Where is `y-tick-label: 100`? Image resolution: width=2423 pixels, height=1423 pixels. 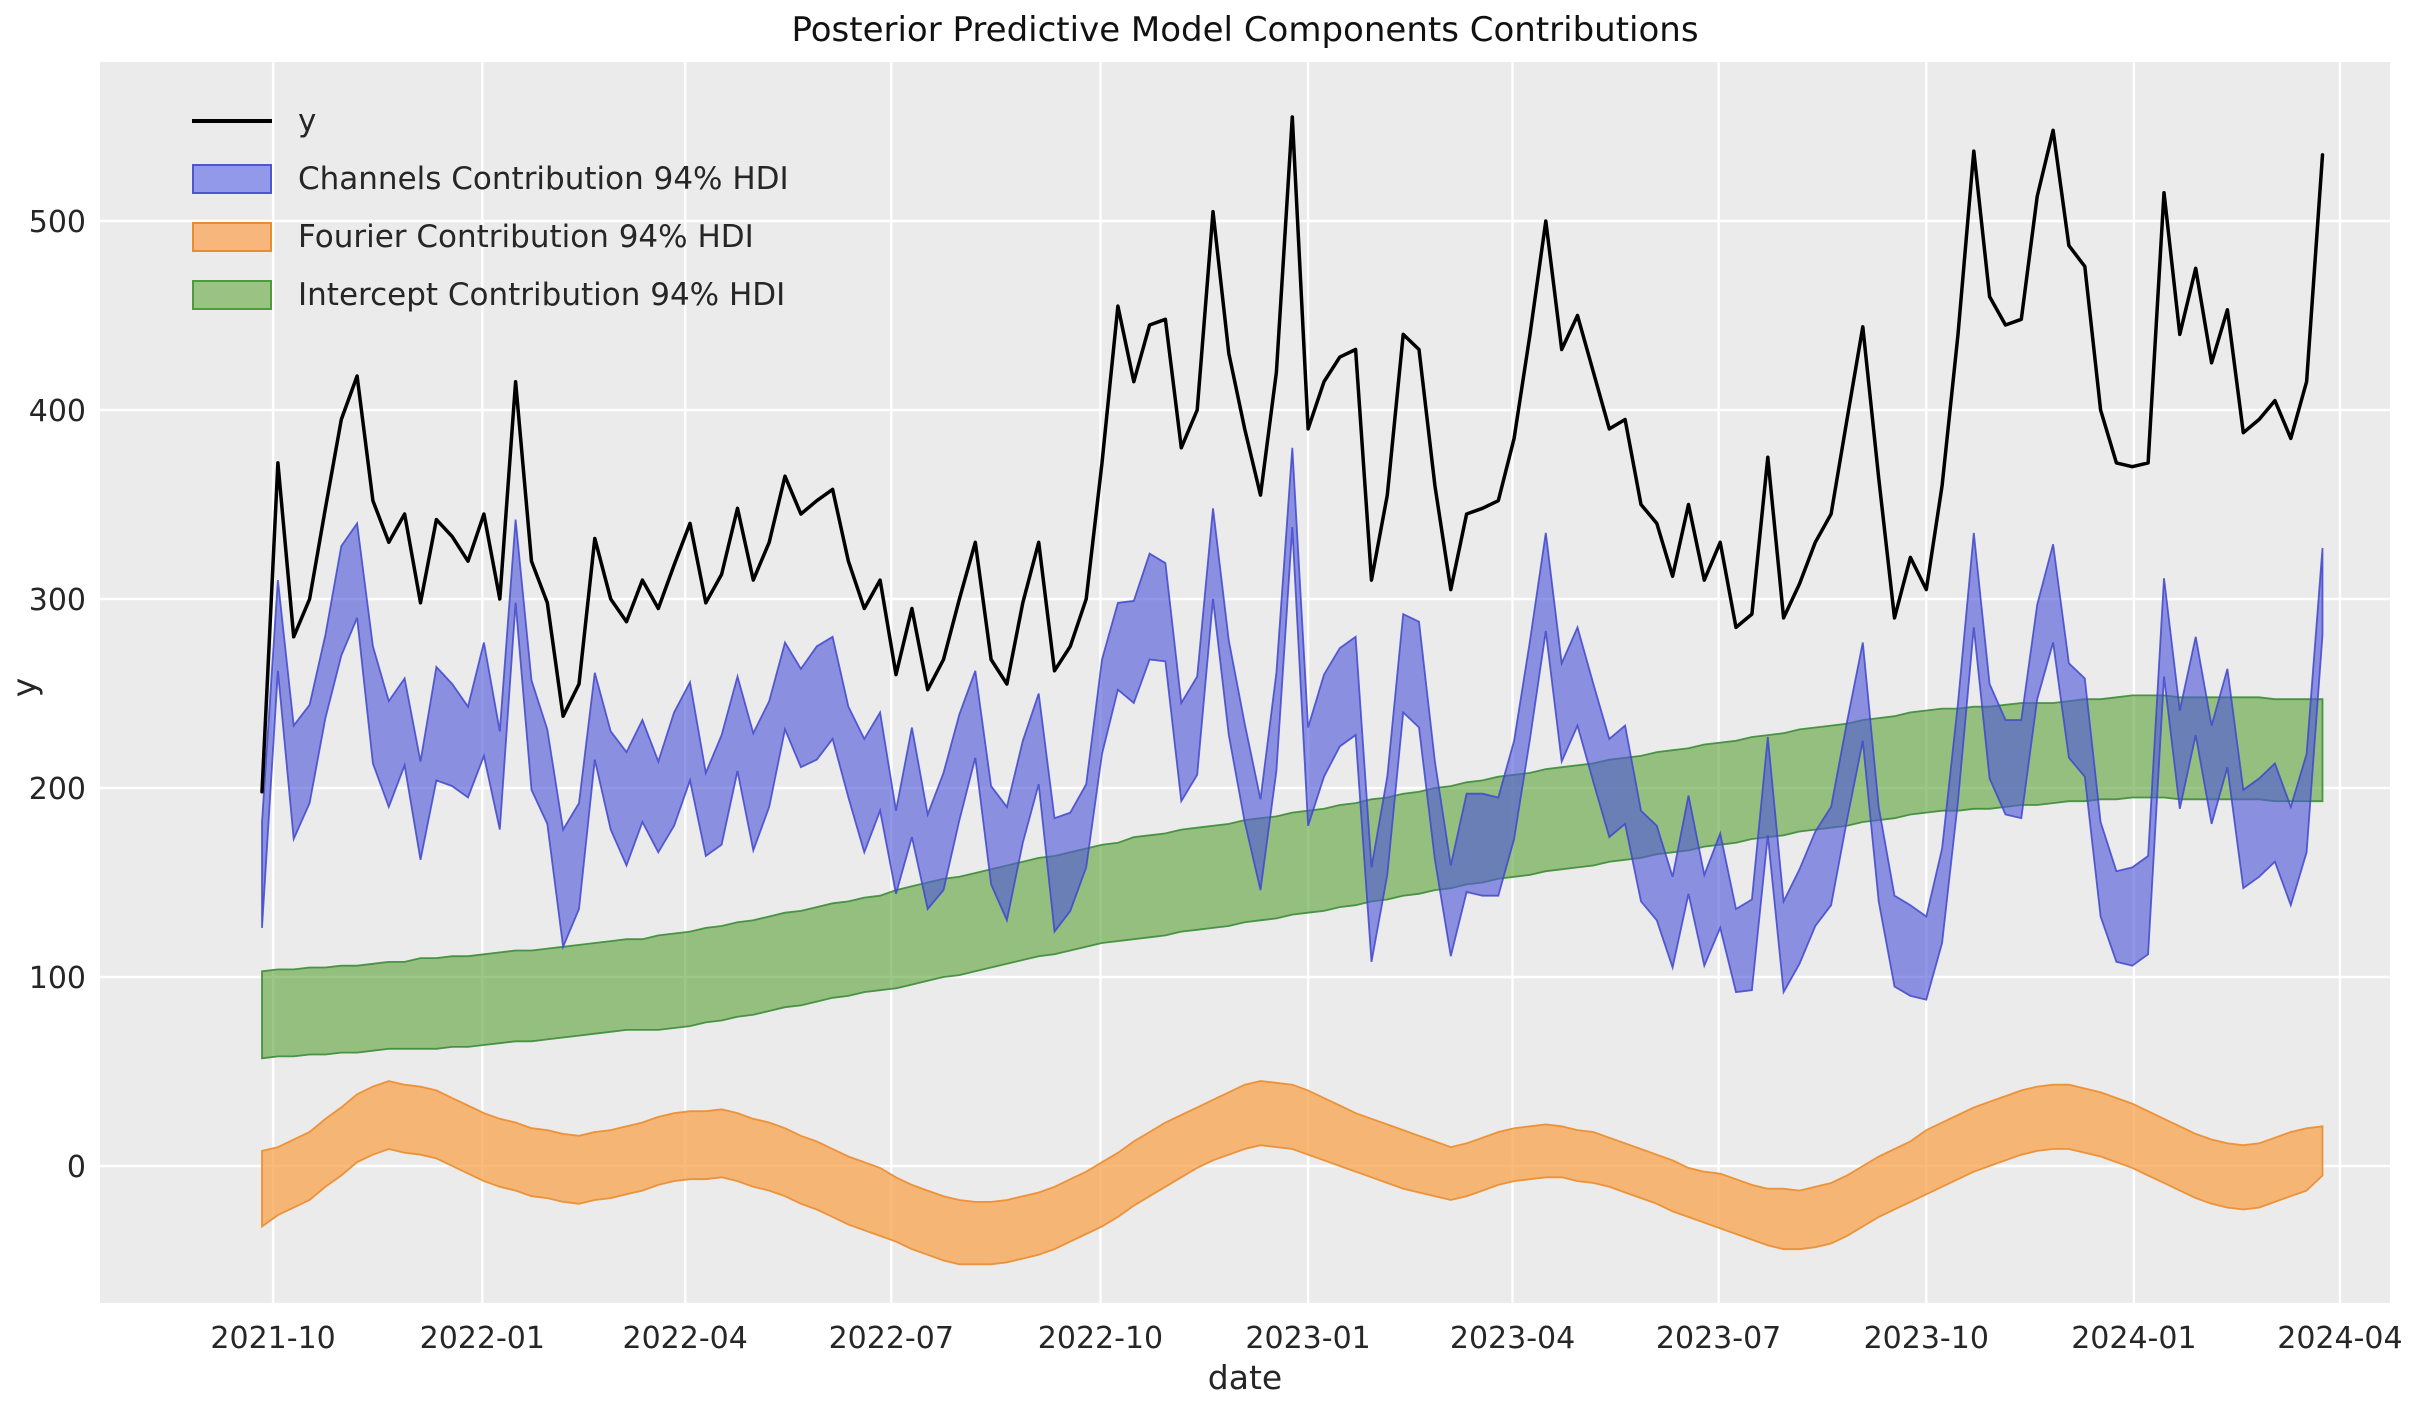
y-tick-label: 100 is located at coordinates (57, 978).